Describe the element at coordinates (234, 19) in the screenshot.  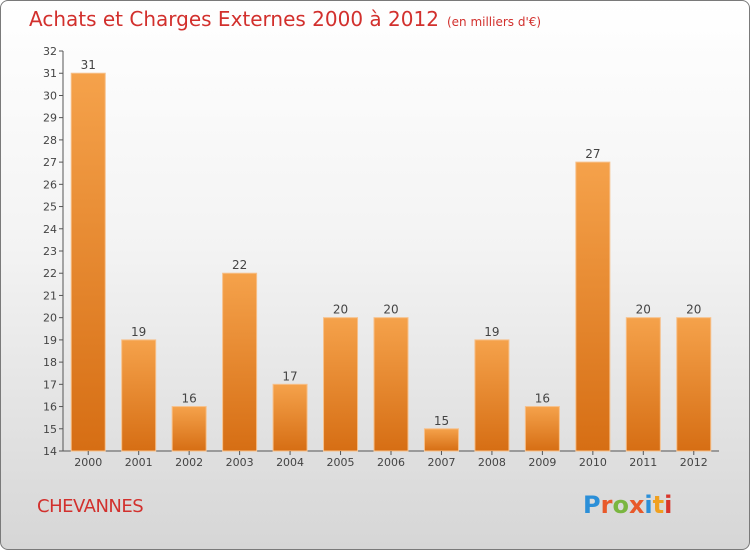
I see `title-text: Achats et Charges Externes 2000 à 2012` at that location.